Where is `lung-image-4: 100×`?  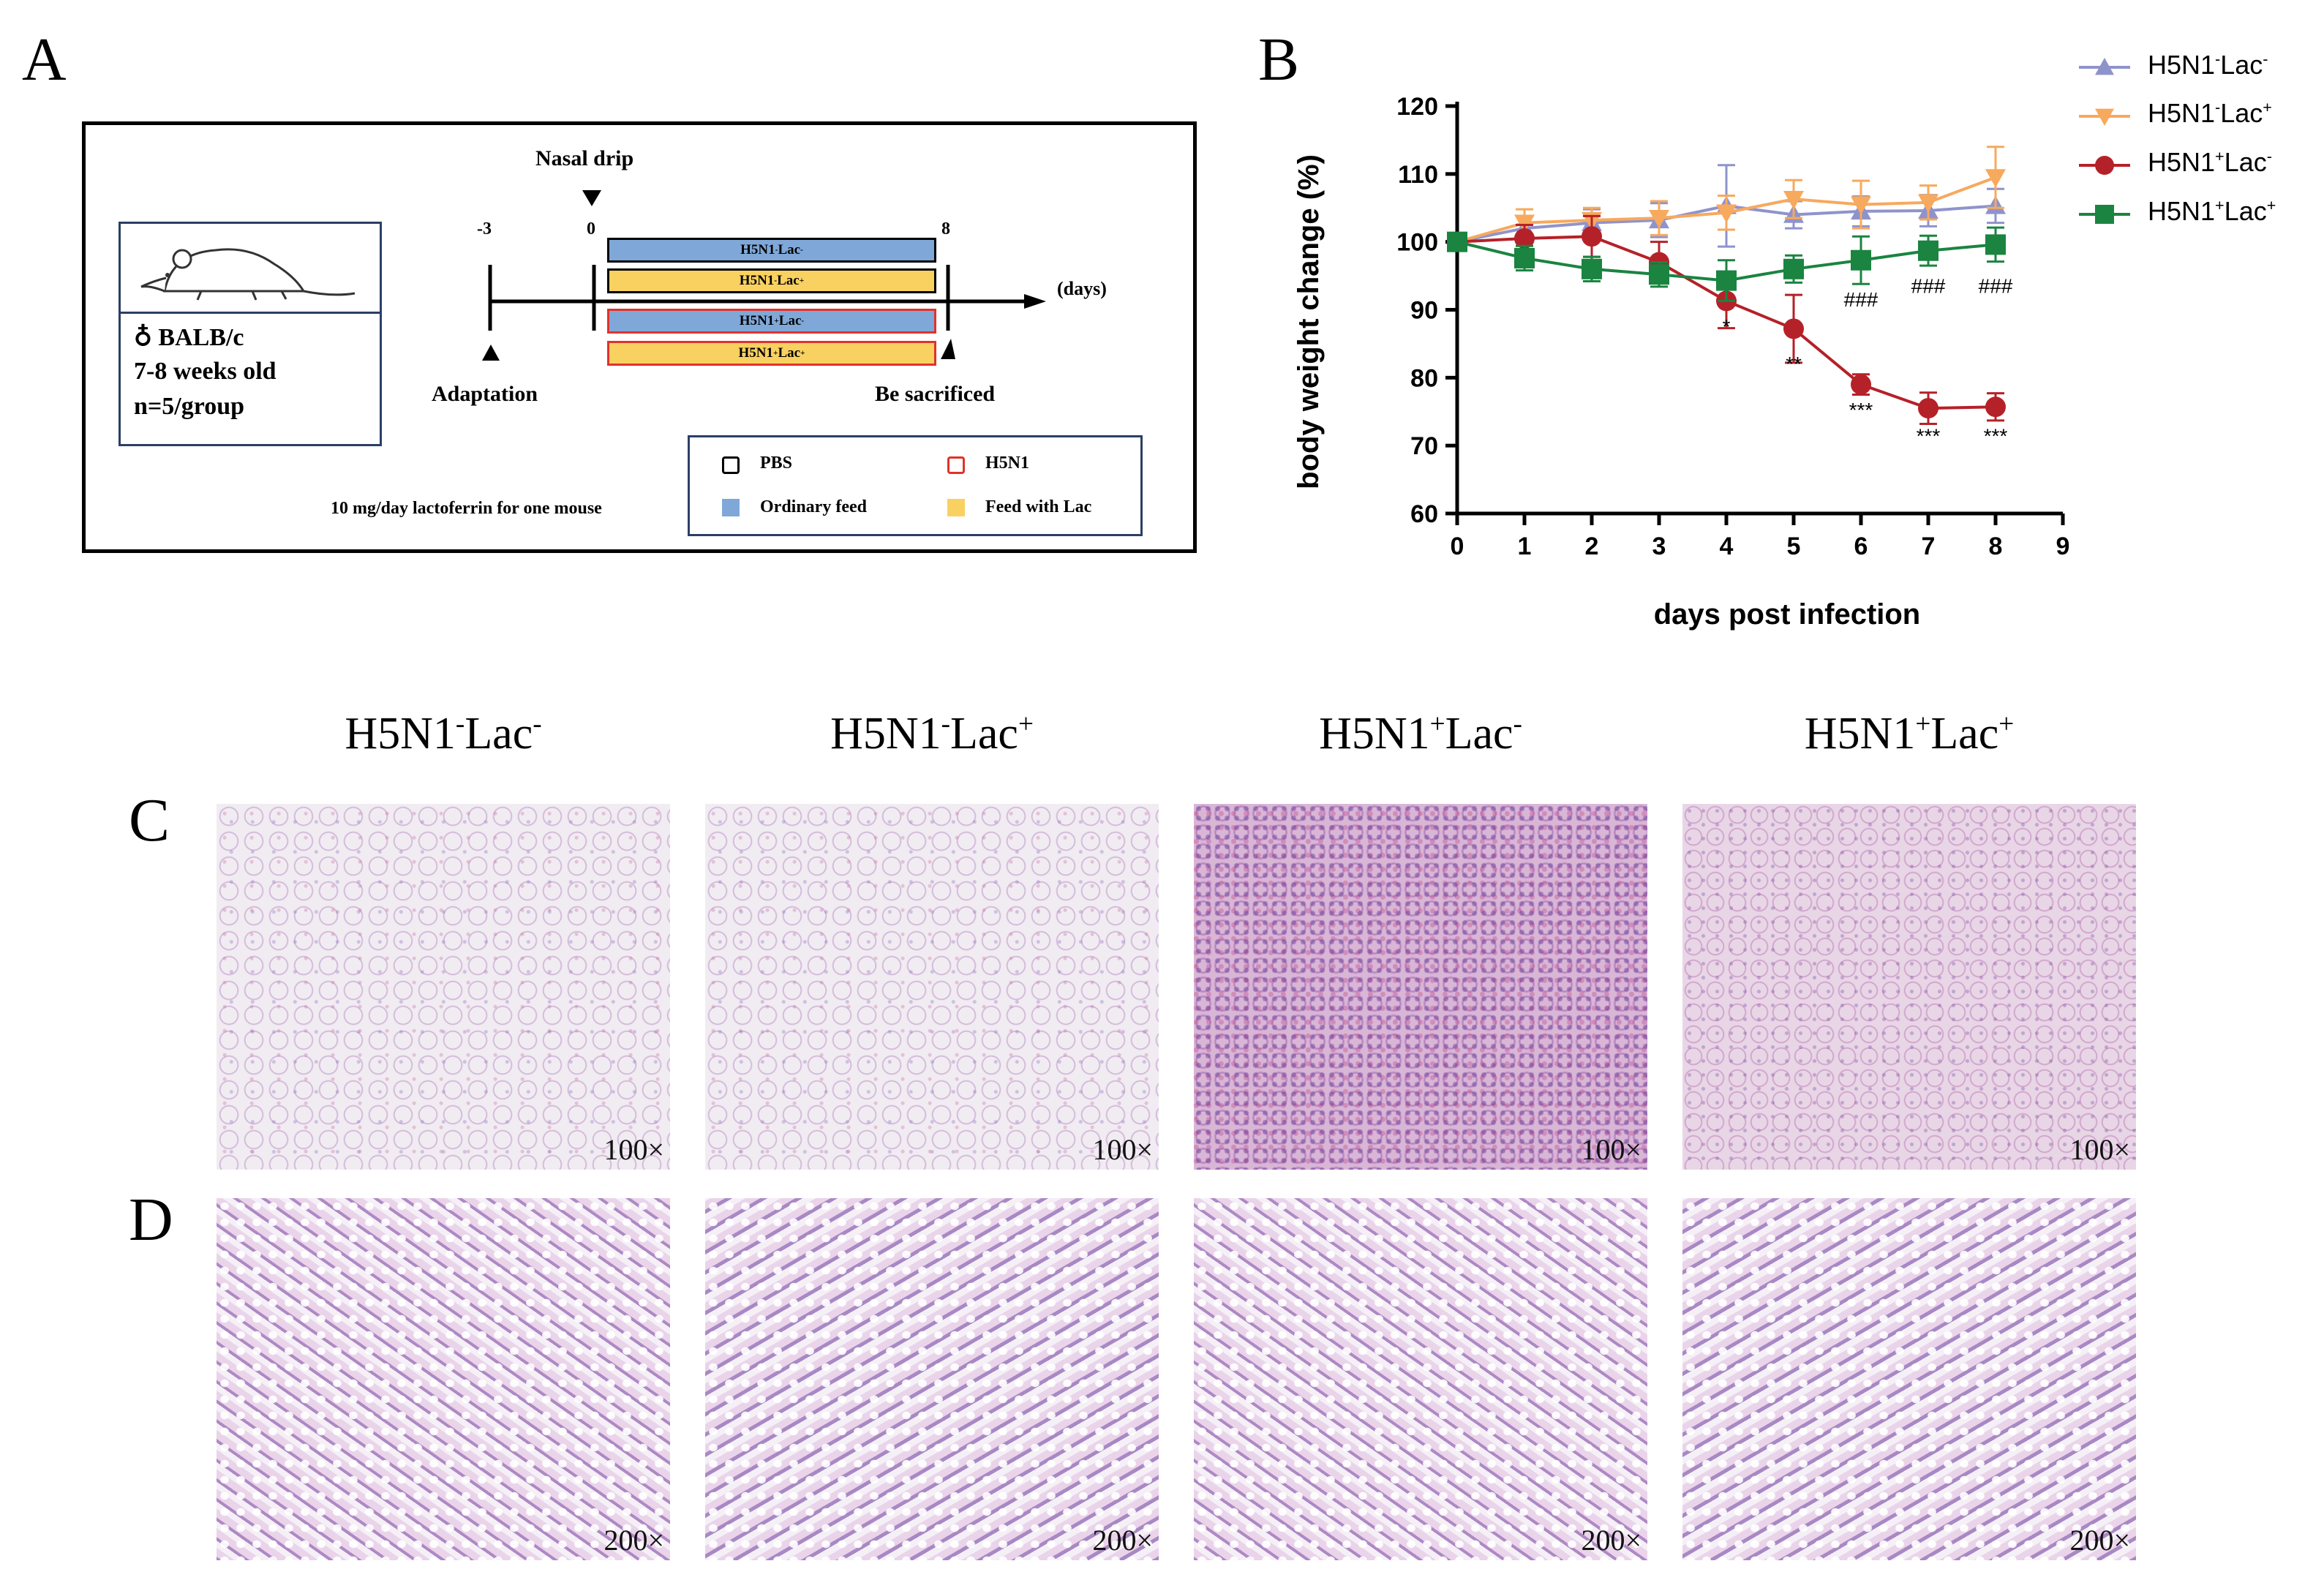
lung-image-4: 100× is located at coordinates (1909, 987).